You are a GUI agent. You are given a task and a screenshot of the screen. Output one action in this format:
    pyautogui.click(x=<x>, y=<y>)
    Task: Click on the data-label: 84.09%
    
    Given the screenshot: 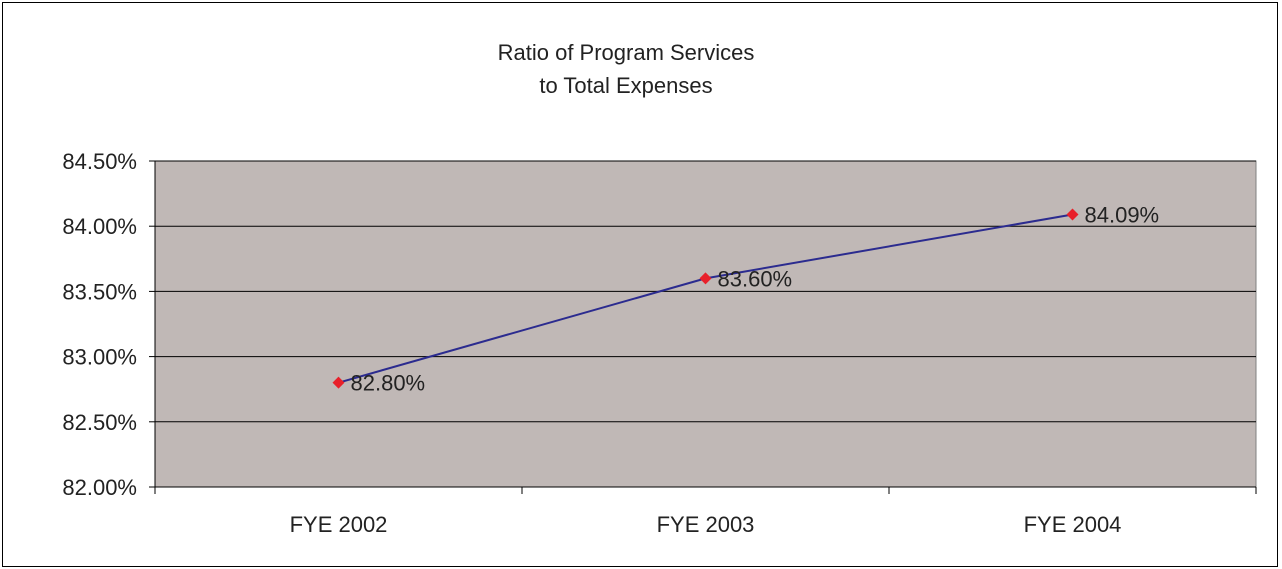 What is the action you would take?
    pyautogui.click(x=1122, y=214)
    